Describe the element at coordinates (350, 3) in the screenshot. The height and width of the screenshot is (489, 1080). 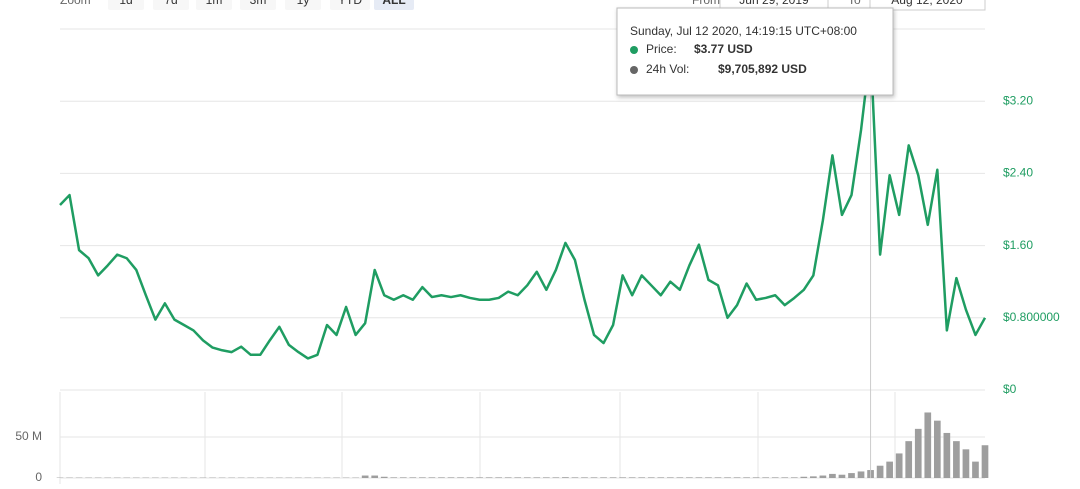
I see `zoom-button-label: YTD` at that location.